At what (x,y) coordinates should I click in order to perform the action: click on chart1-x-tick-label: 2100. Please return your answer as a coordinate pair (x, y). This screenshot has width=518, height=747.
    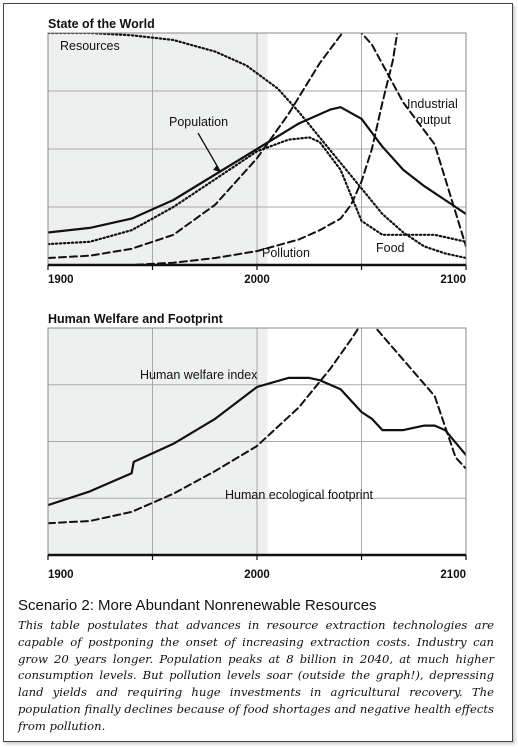
    Looking at the image, I should click on (453, 280).